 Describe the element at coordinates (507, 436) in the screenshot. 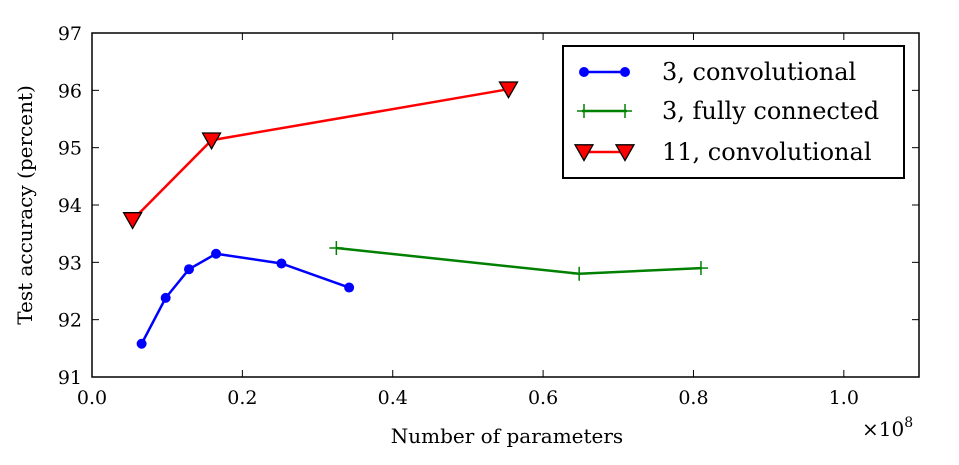

I see `x-axis-label: Number of parameters` at that location.